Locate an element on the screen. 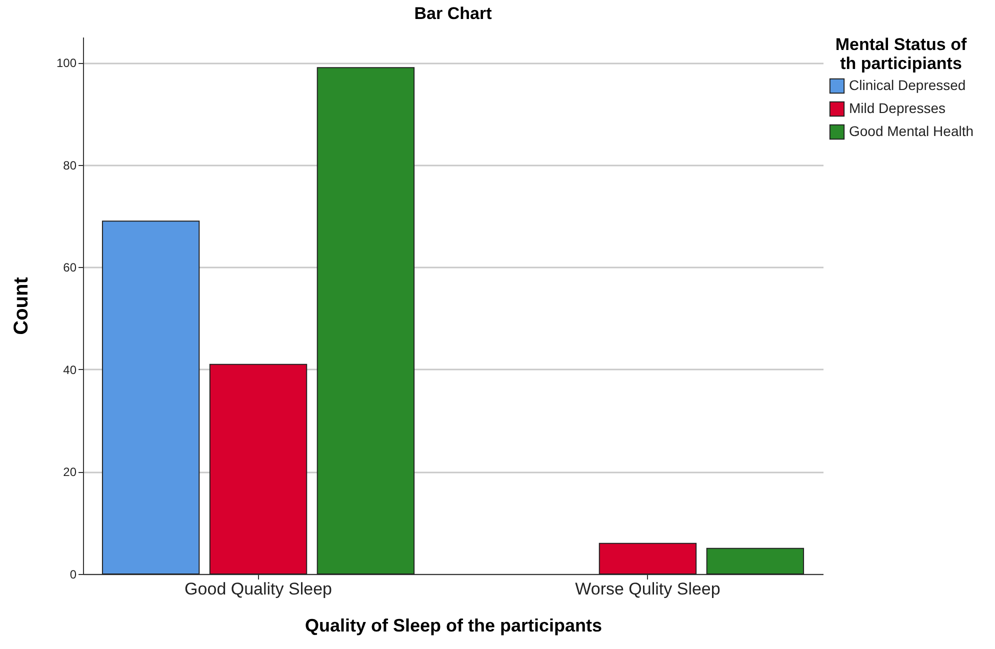  legend-label: Good Mental Health is located at coordinates (911, 131).